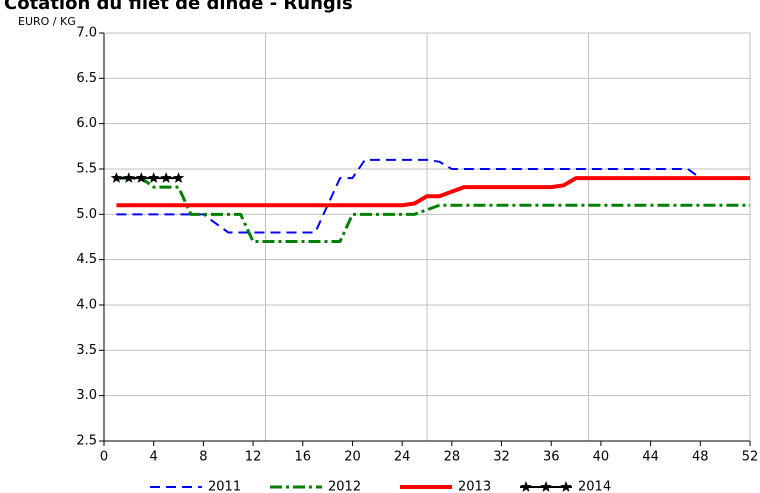 This screenshot has width=760, height=493. What do you see at coordinates (700, 457) in the screenshot?
I see `x-tick-label: 48` at bounding box center [700, 457].